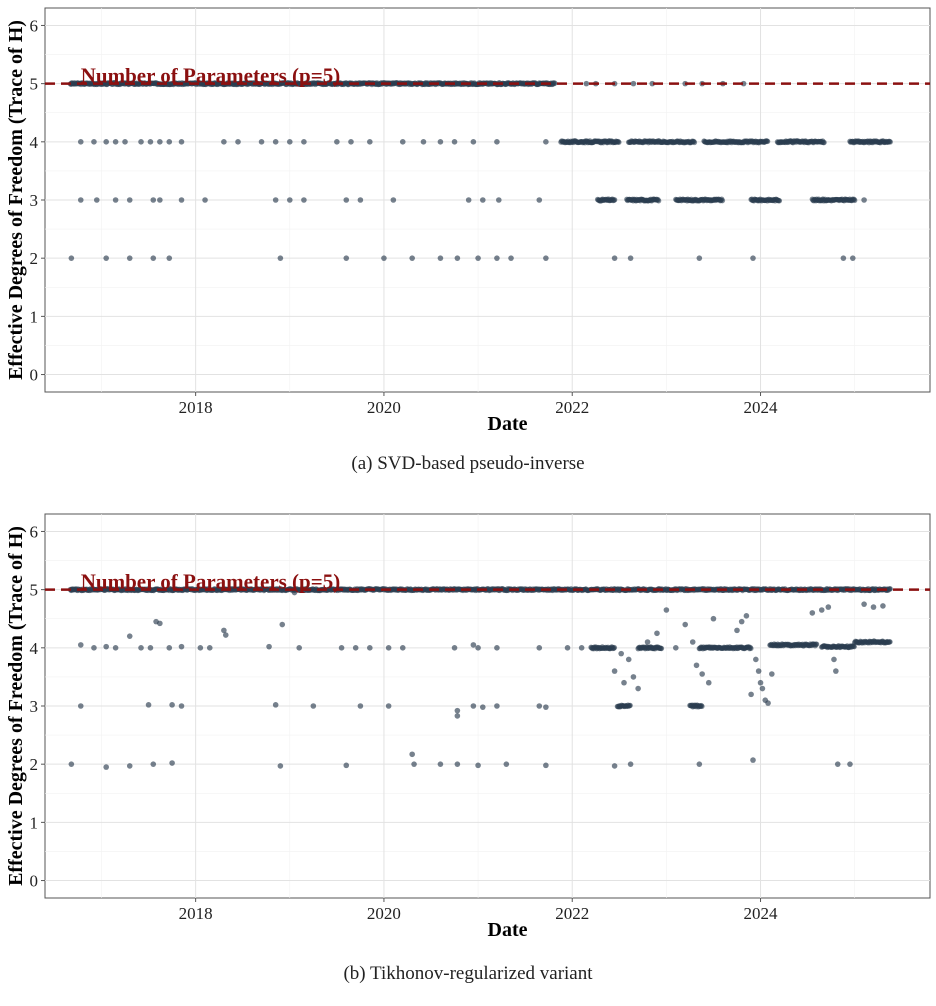 Image resolution: width=936 pixels, height=1006 pixels. Describe the element at coordinates (508, 424) in the screenshot. I see `chart0-x-axis-title: Date` at that location.